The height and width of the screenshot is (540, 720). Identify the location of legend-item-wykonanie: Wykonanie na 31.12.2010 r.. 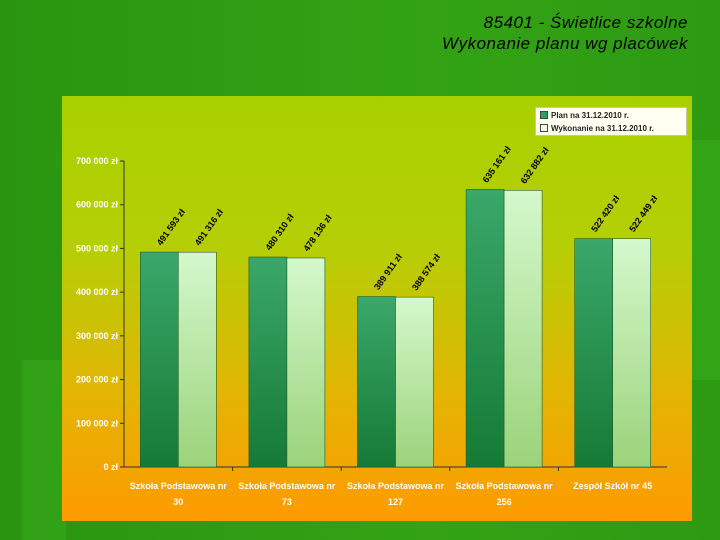
(613, 128).